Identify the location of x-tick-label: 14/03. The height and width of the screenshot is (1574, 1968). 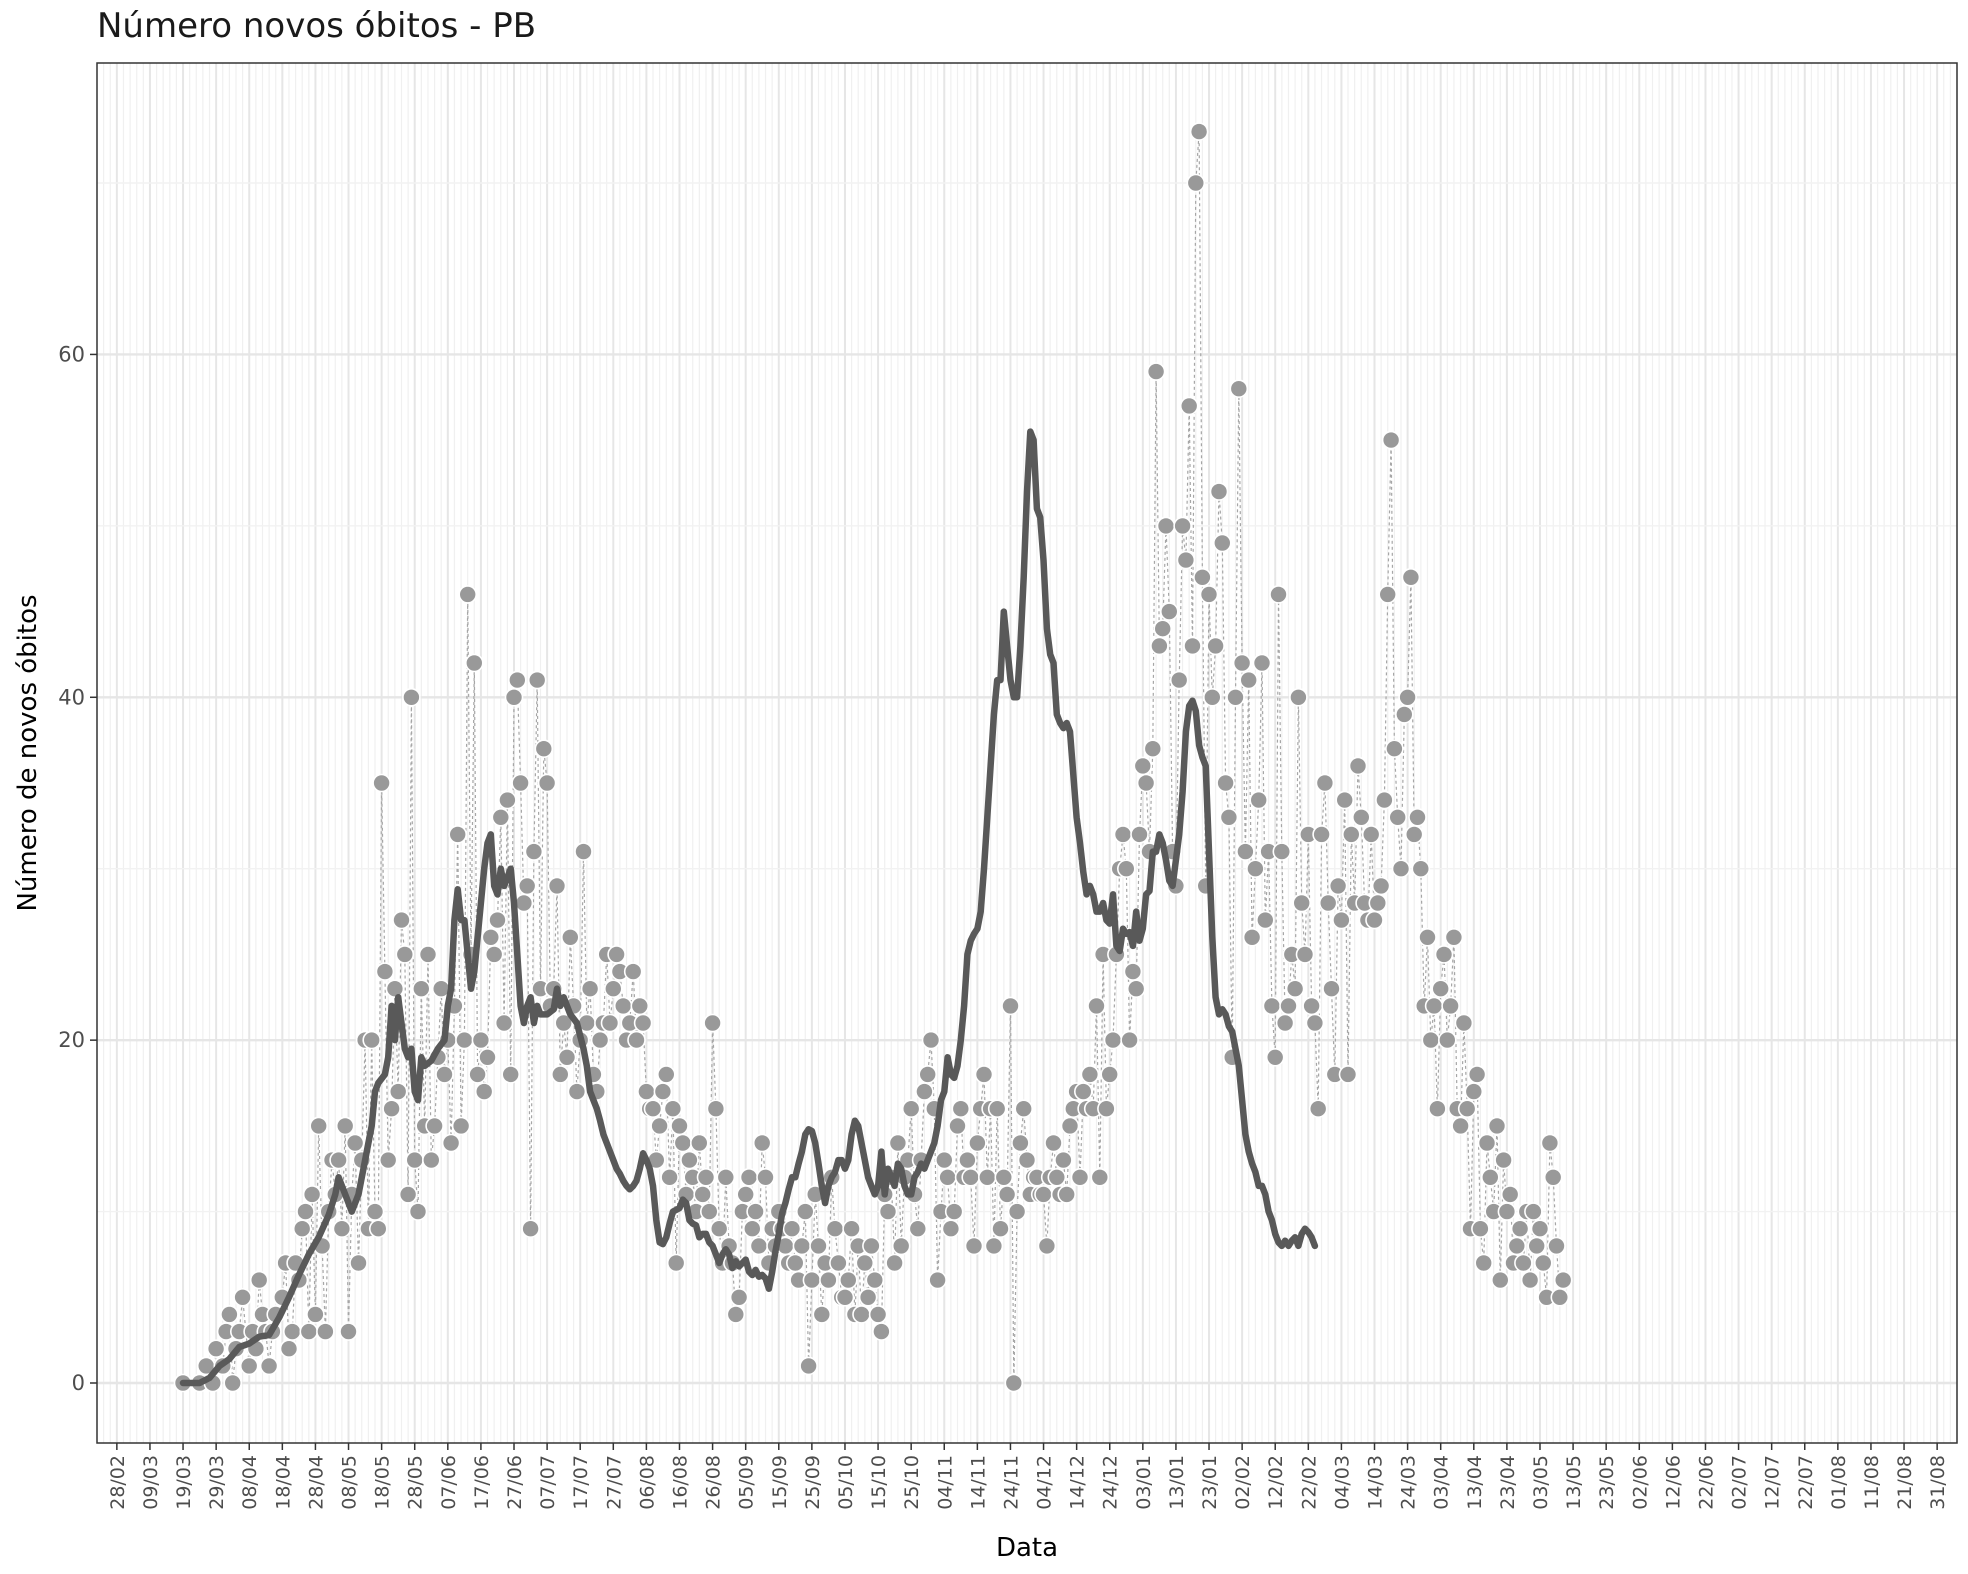
(1376, 1482).